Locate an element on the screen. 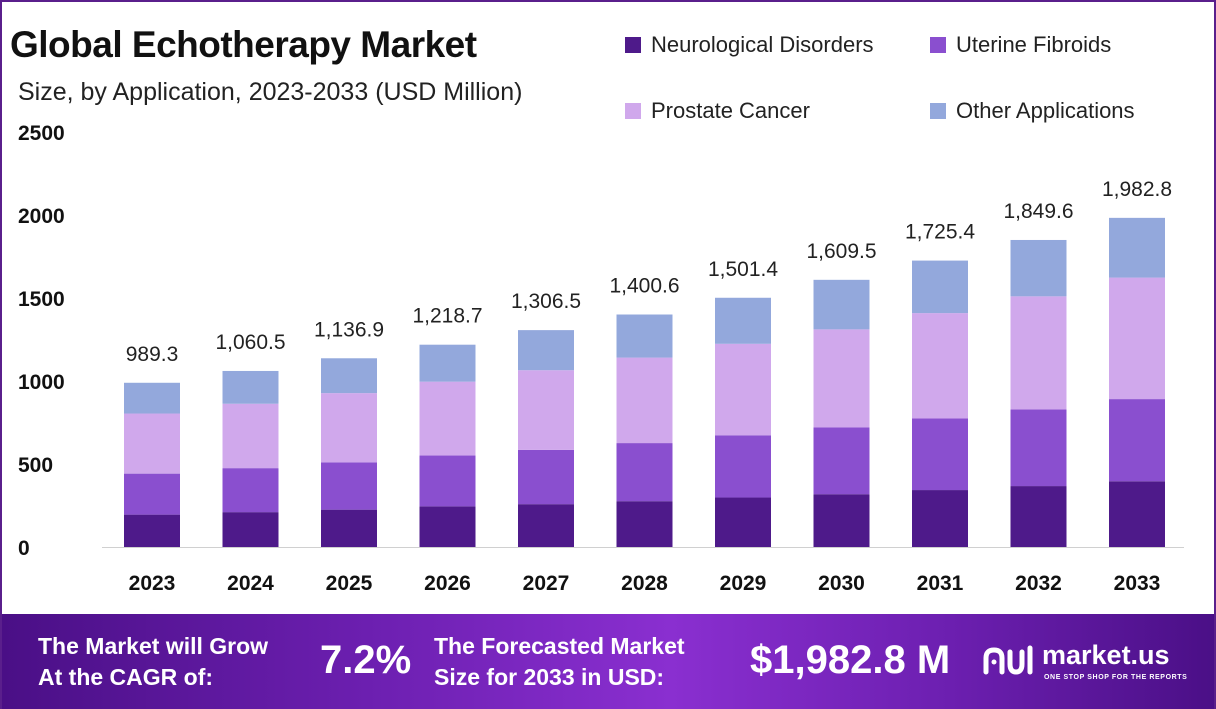 This screenshot has height=709, width=1216. bar-total-label: 1,982.8 is located at coordinates (1137, 189).